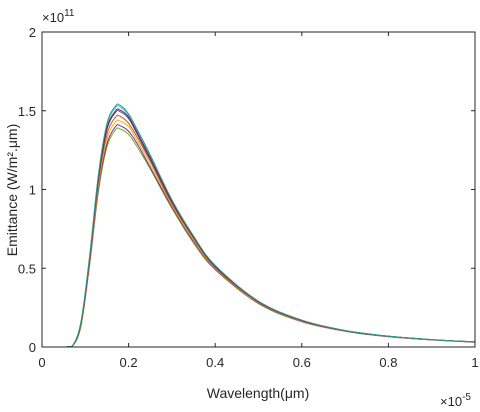 This screenshot has width=480, height=412. What do you see at coordinates (12, 190) in the screenshot?
I see `y-axis-label: Emittance (W/m².μm)` at bounding box center [12, 190].